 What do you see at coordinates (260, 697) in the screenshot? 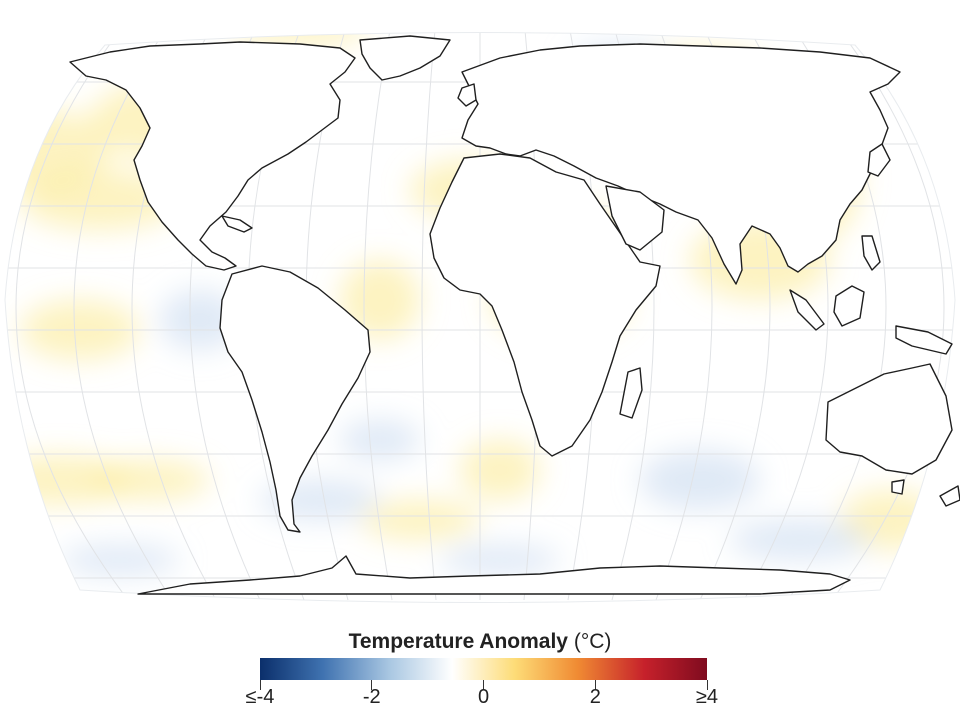
I see `legend-tick-label: ≤-4` at bounding box center [260, 697].